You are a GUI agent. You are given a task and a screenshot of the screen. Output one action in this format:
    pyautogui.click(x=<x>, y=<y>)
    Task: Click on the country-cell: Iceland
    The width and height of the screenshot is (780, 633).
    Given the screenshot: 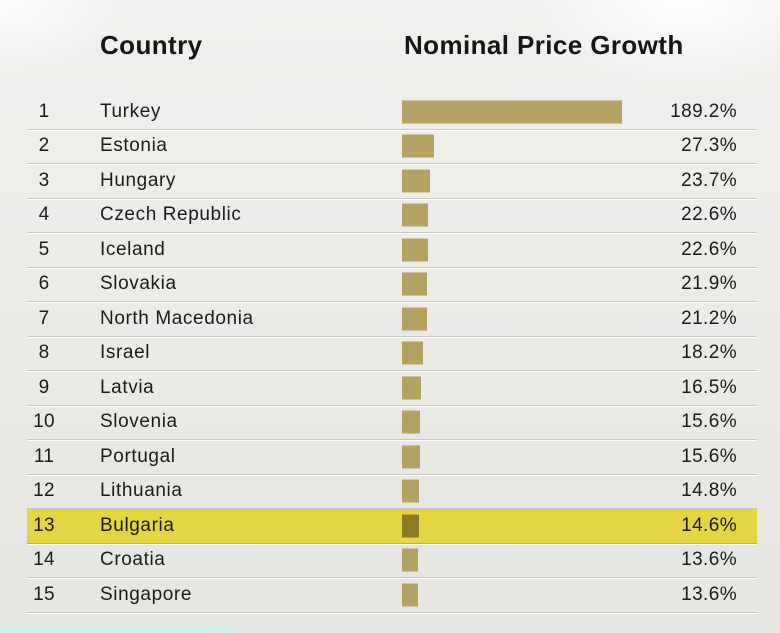 What is the action you would take?
    pyautogui.click(x=133, y=249)
    